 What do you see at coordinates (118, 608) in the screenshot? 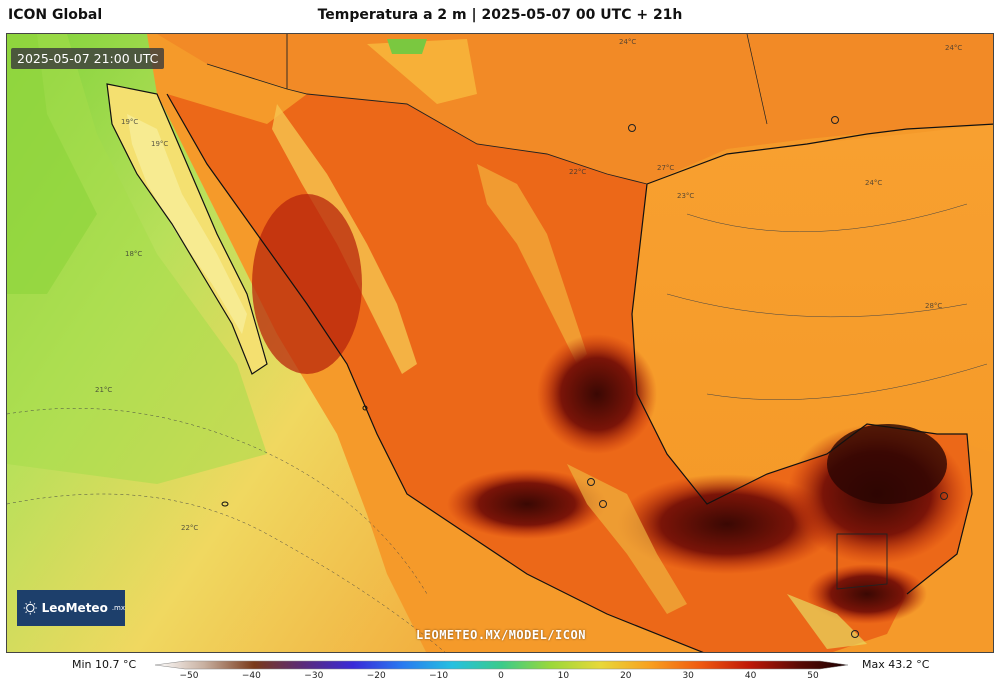
I see `logo-suffix: .mx` at bounding box center [118, 608].